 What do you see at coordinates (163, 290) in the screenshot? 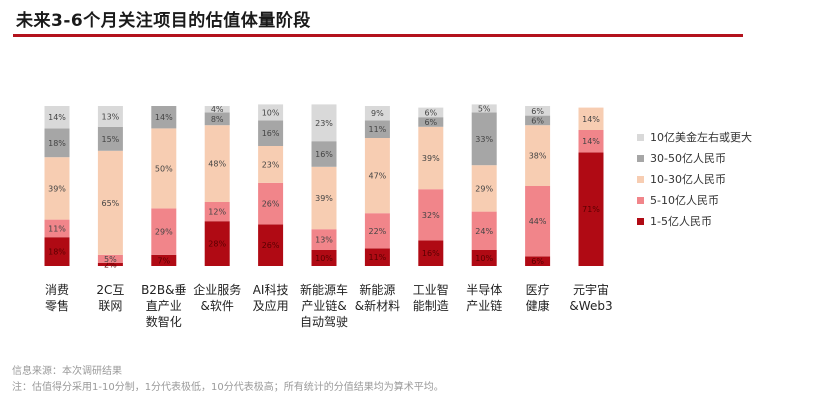
I see `category-label: B2B&垂` at bounding box center [163, 290].